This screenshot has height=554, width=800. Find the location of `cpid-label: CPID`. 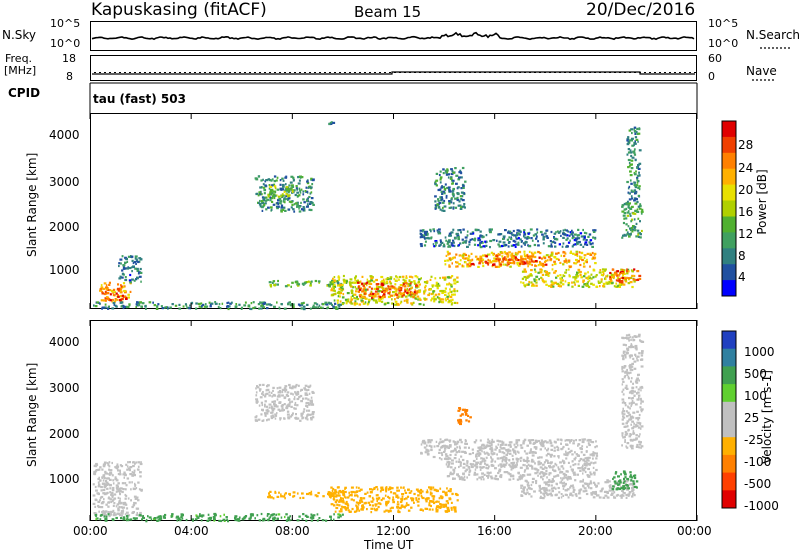

cpid-label: CPID is located at coordinates (24, 93).